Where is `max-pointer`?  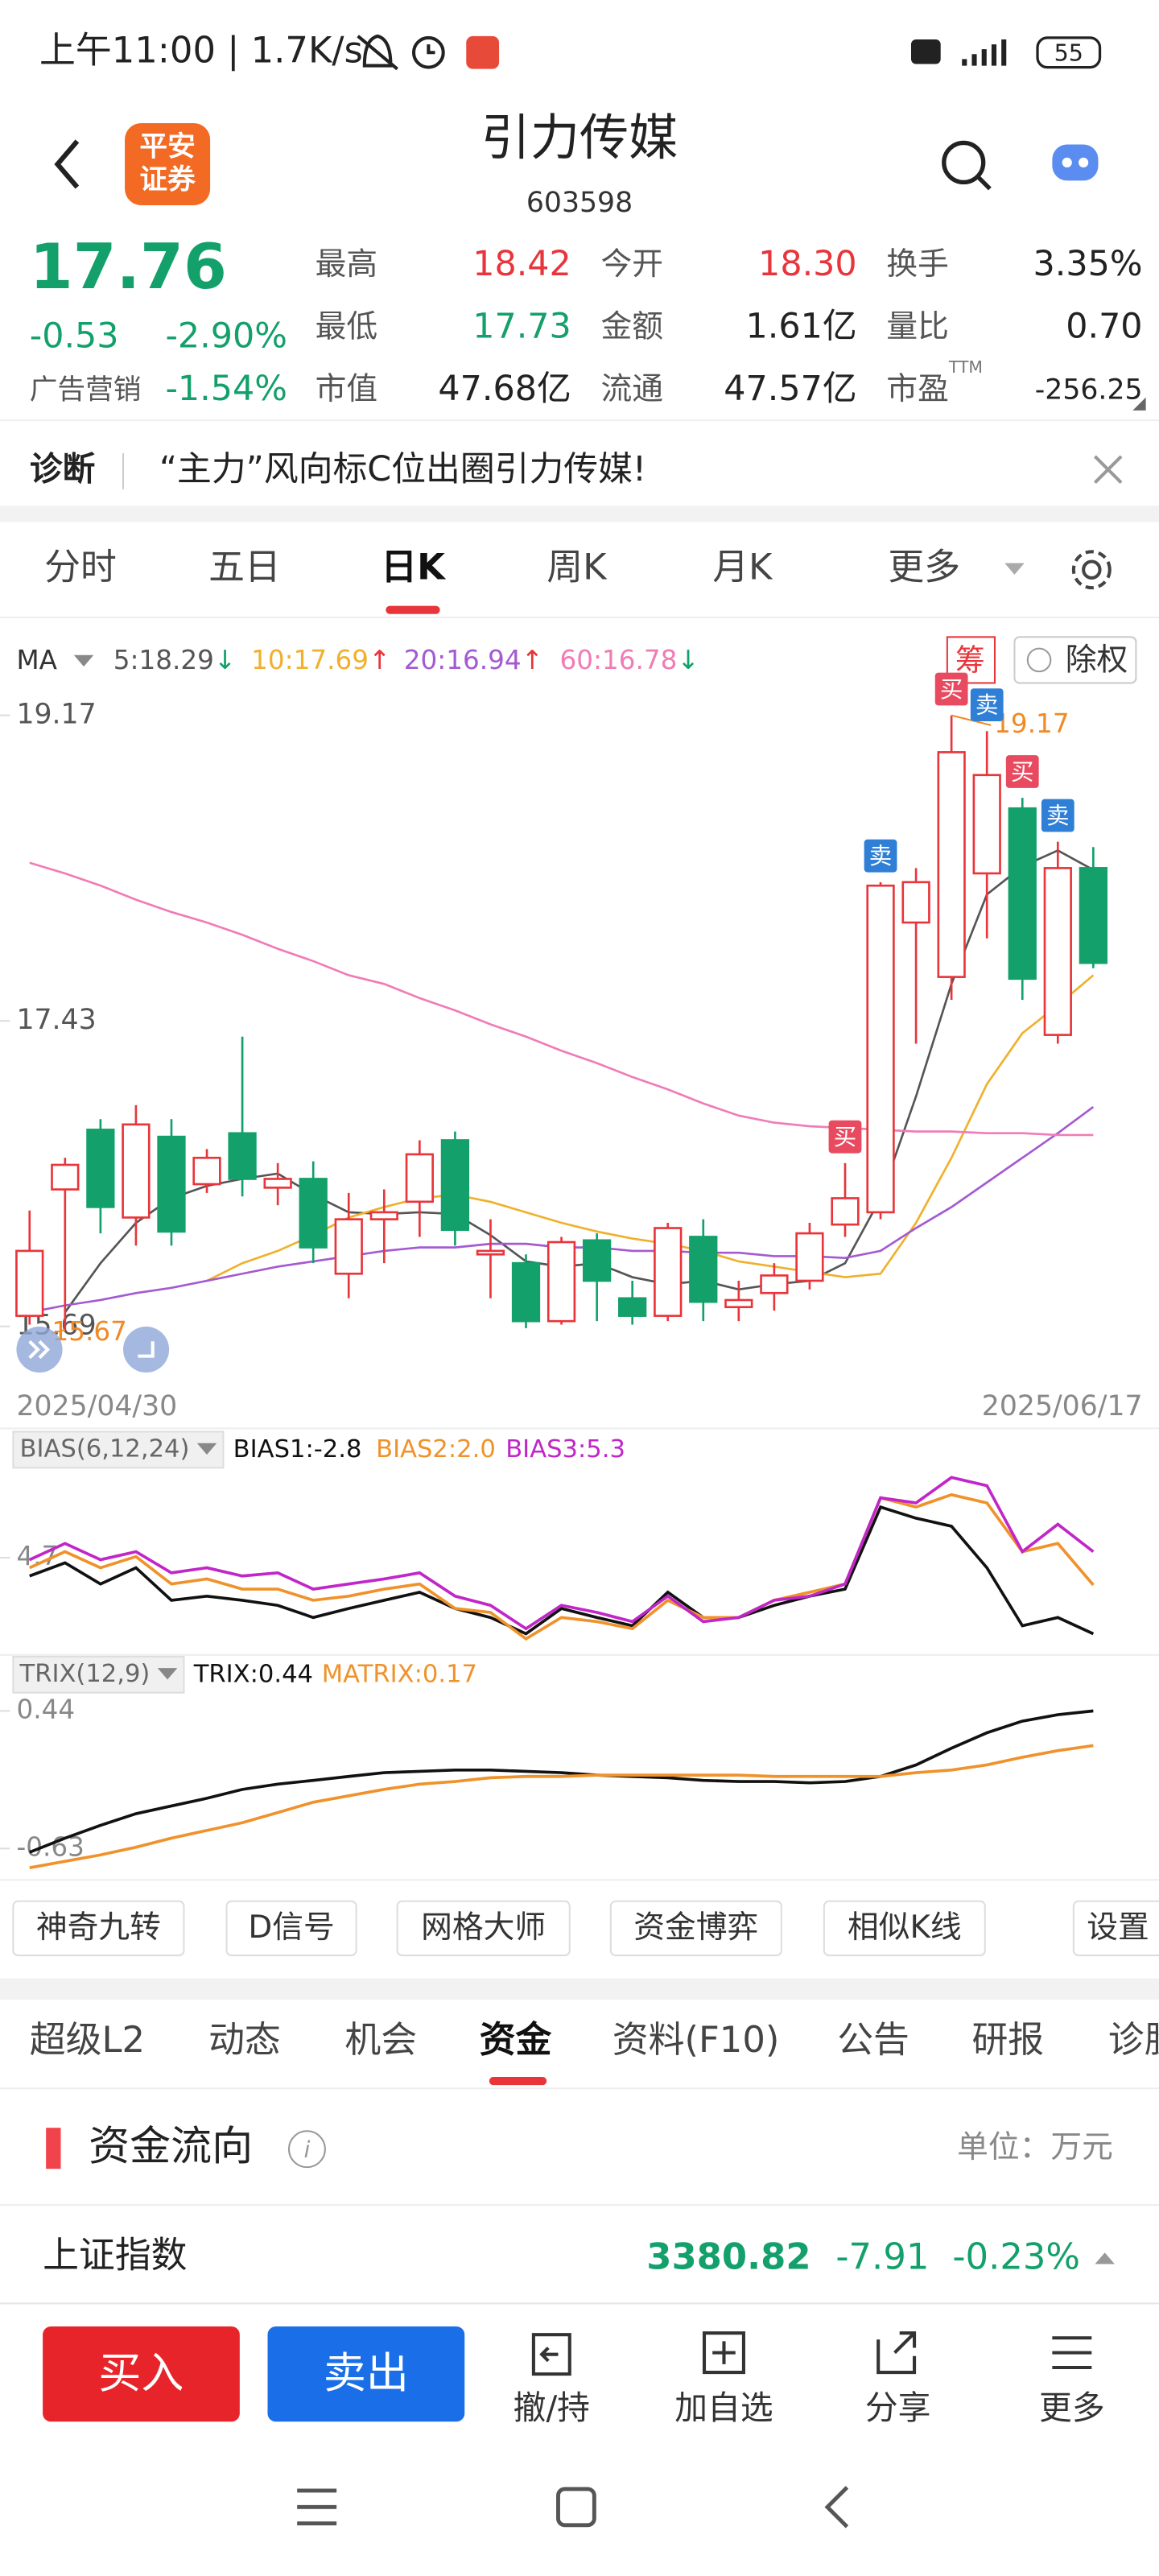 max-pointer is located at coordinates (971, 720).